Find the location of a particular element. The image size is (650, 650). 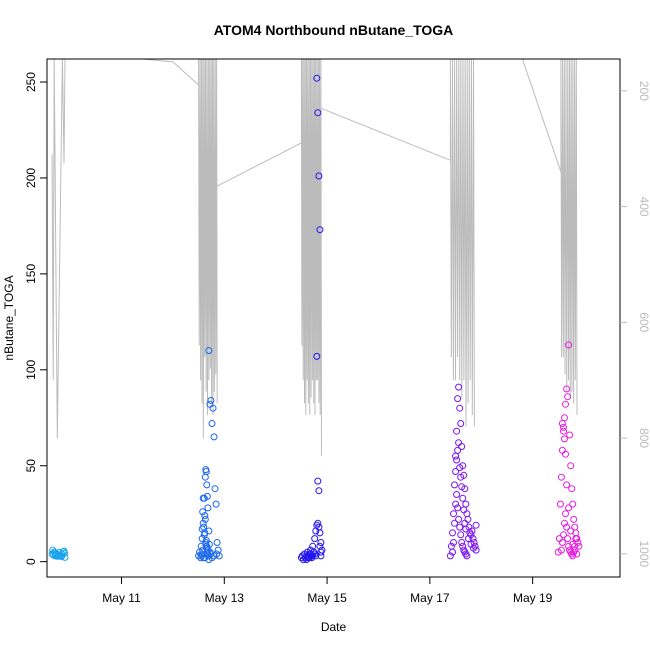

right-tick-label: 400 is located at coordinates (643, 207).